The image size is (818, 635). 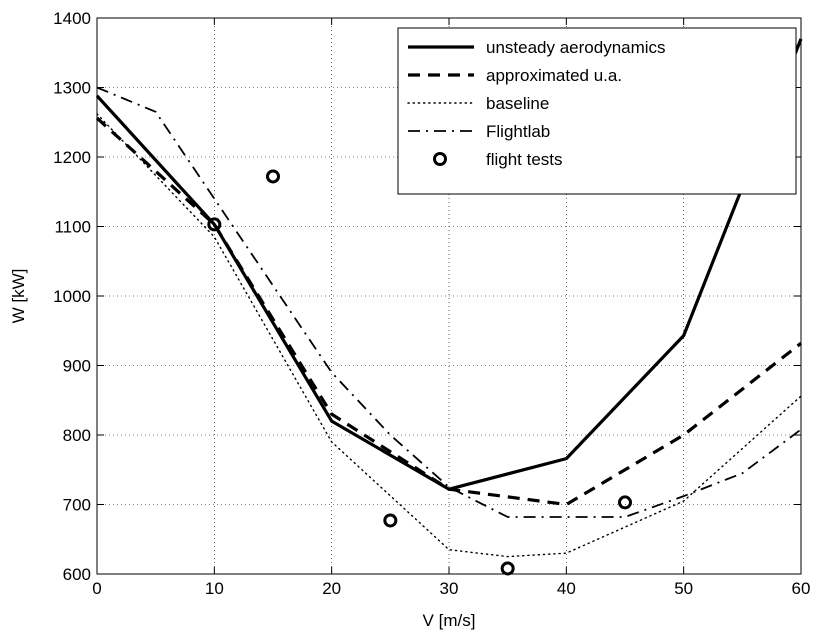 What do you see at coordinates (72, 18) in the screenshot?
I see `y-tick-label: 1400` at bounding box center [72, 18].